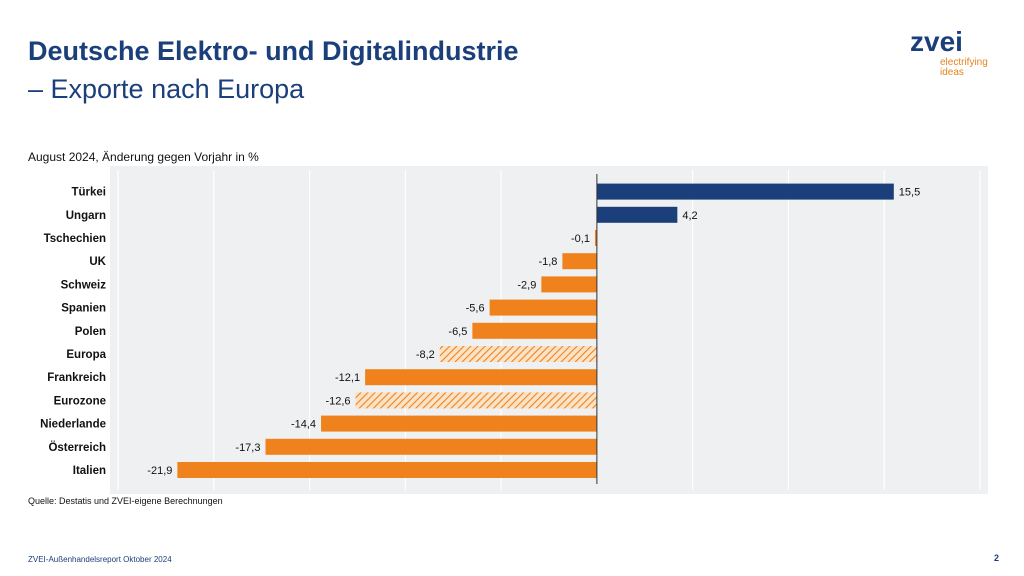 The width and height of the screenshot is (1024, 576). What do you see at coordinates (952, 72) in the screenshot?
I see `logo-tagline-2: ideas` at bounding box center [952, 72].